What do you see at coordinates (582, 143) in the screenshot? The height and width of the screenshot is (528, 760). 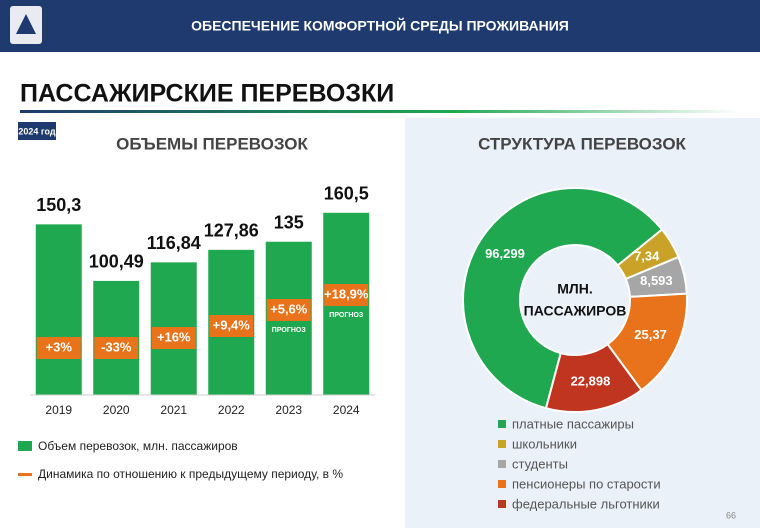 I see `pie-chart-title: СТРУКТУРА ПЕРЕВОЗОК` at bounding box center [582, 143].